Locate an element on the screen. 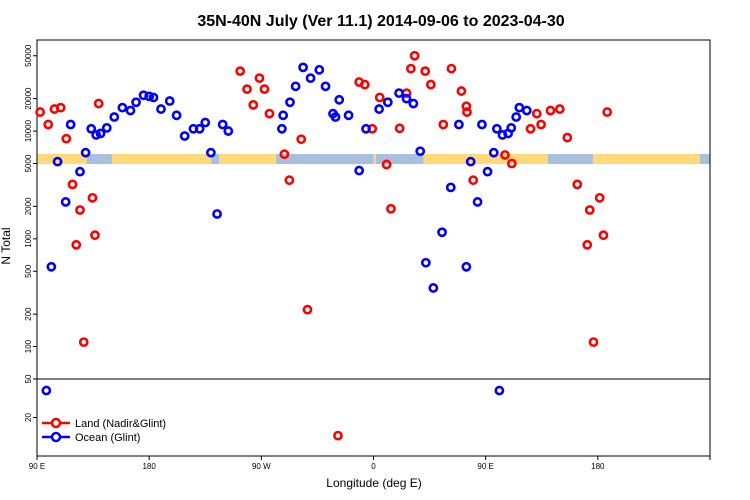 The image size is (750, 500). y-tick-label: 100 is located at coordinates (28, 346).